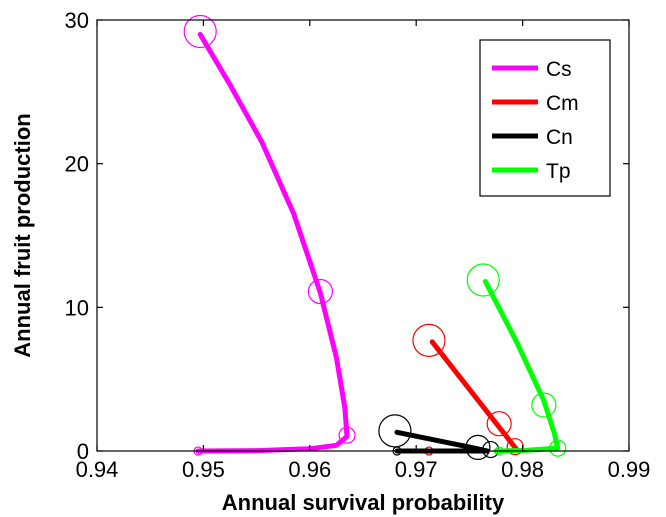  Describe the element at coordinates (309, 469) in the screenshot. I see `x-tick-label: 0.96` at that location.